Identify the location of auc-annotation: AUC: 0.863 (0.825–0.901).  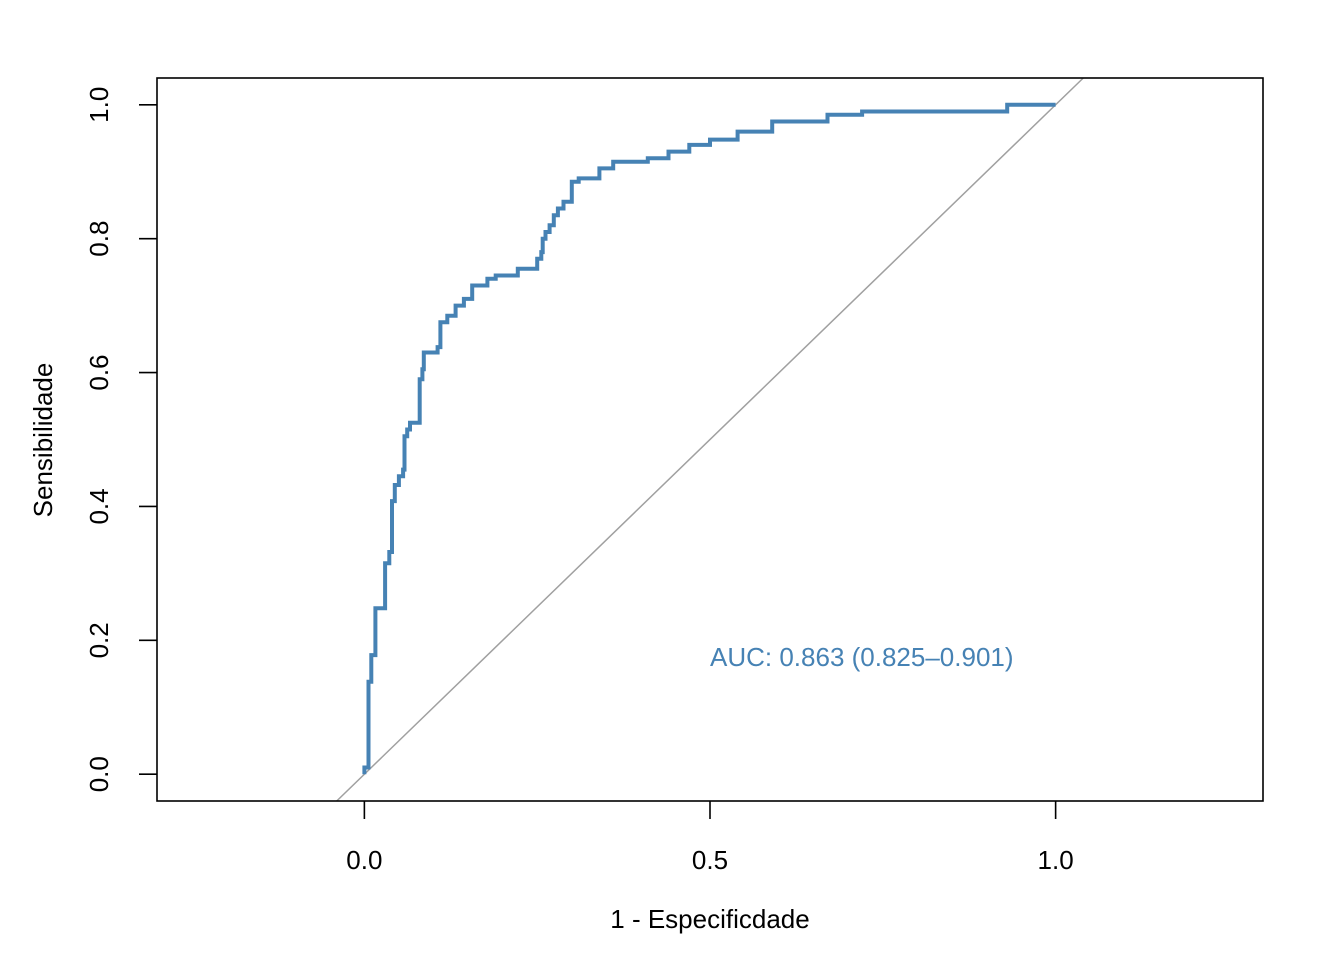
(862, 657).